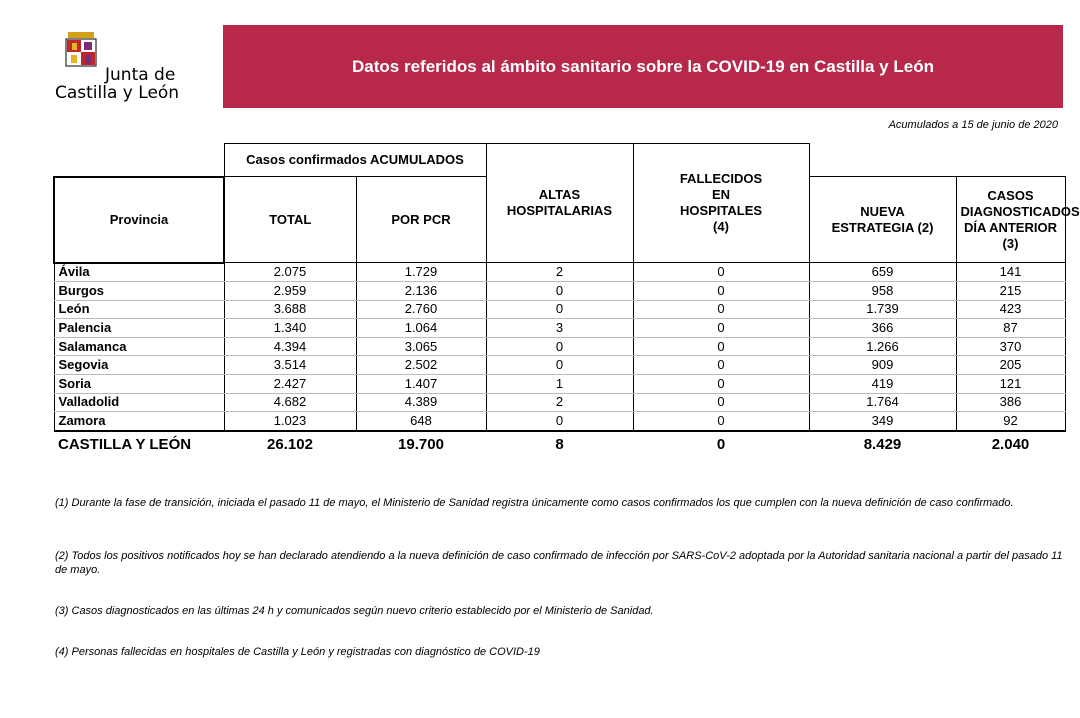 The height and width of the screenshot is (718, 1080). I want to click on total-cell: 8, so click(559, 444).